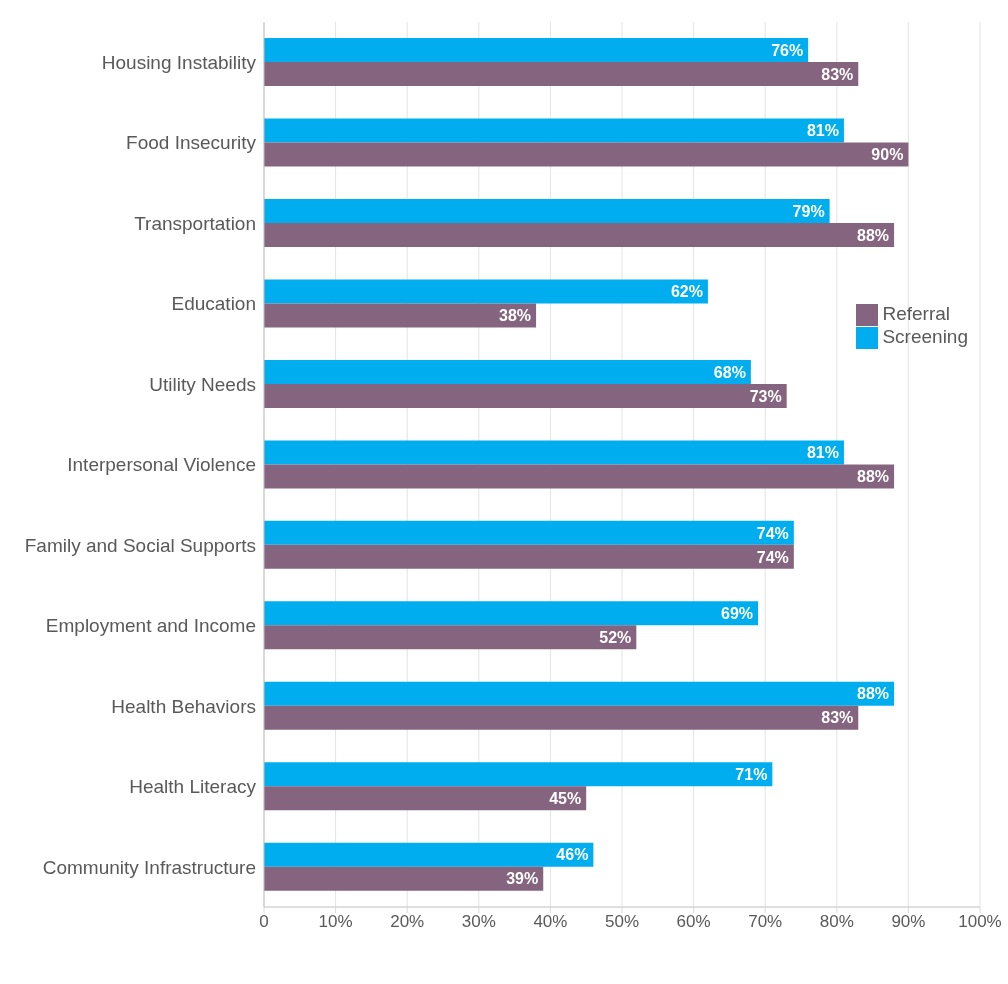 Image resolution: width=1008 pixels, height=984 pixels. I want to click on data-label: 39%, so click(522, 879).